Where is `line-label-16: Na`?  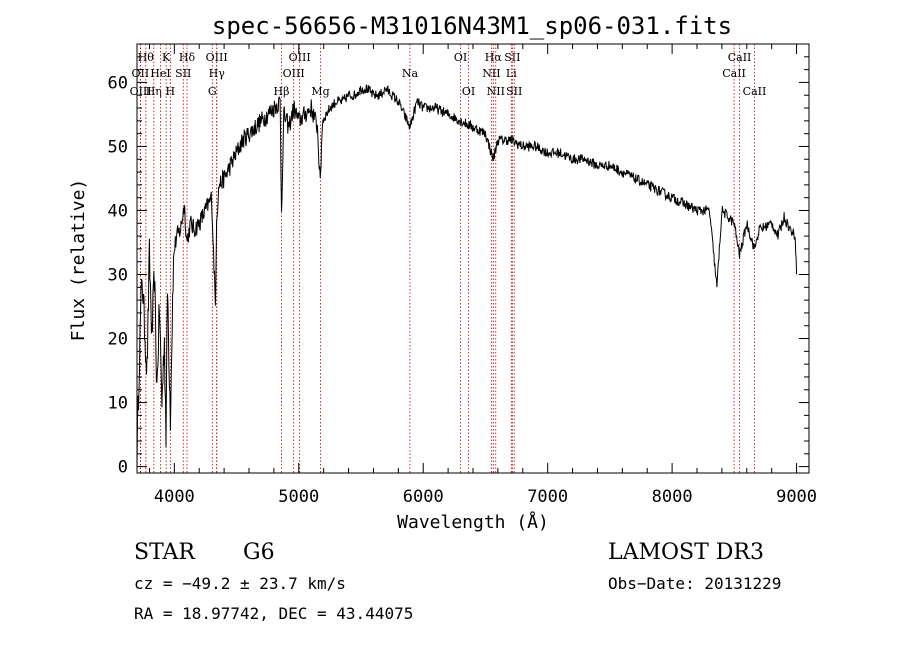
line-label-16: Na is located at coordinates (410, 73).